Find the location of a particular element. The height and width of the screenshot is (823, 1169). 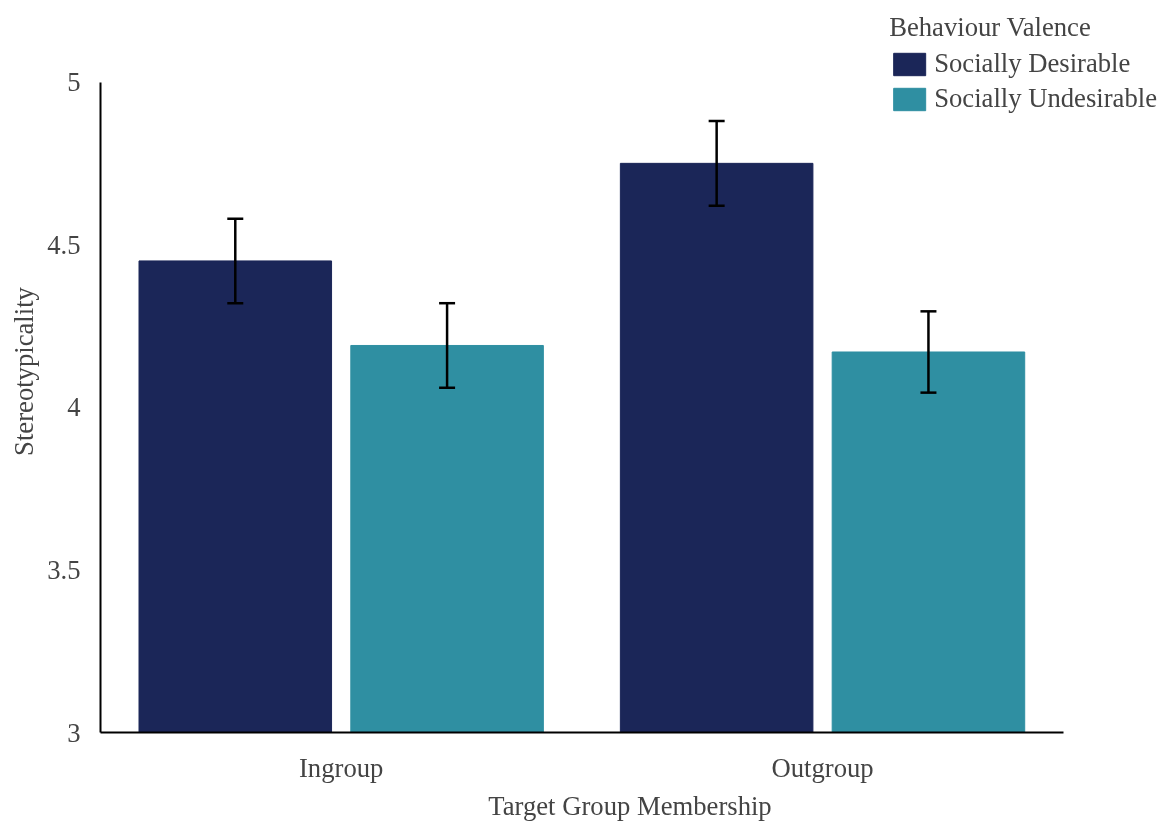

legend-label: Socially Desirable is located at coordinates (1032, 63).